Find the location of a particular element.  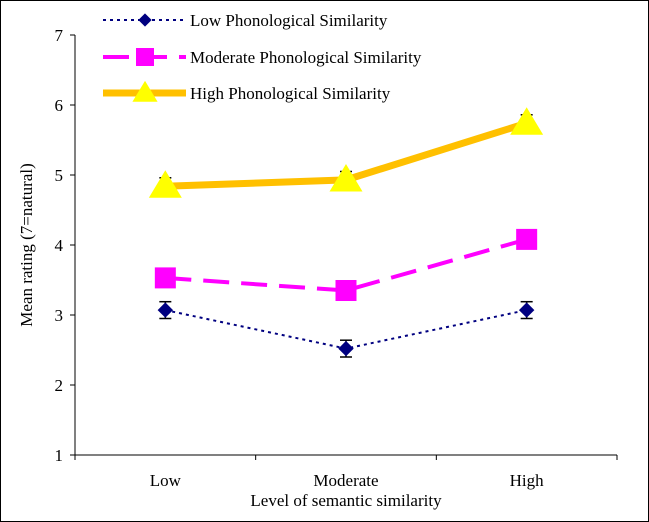

y-tick-label: 7 is located at coordinates (59, 35).